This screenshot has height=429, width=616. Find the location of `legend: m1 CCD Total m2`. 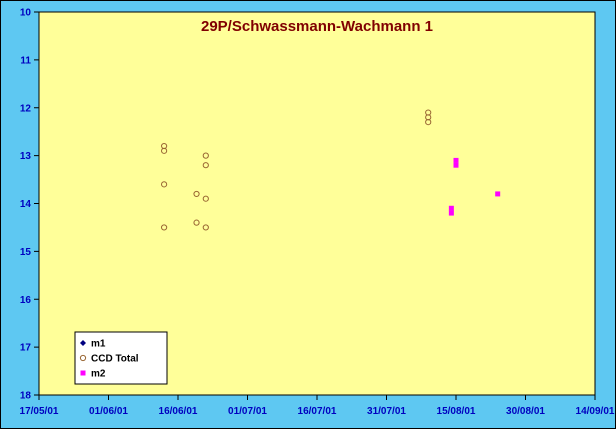

legend: m1 CCD Total m2 is located at coordinates (121, 358).